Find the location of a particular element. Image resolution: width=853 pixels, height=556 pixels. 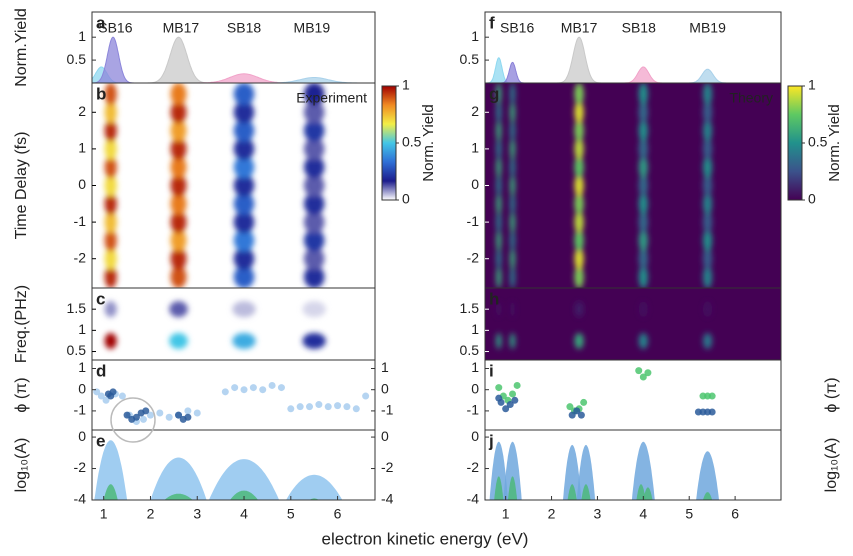

highlight-circle is located at coordinates (133, 420).